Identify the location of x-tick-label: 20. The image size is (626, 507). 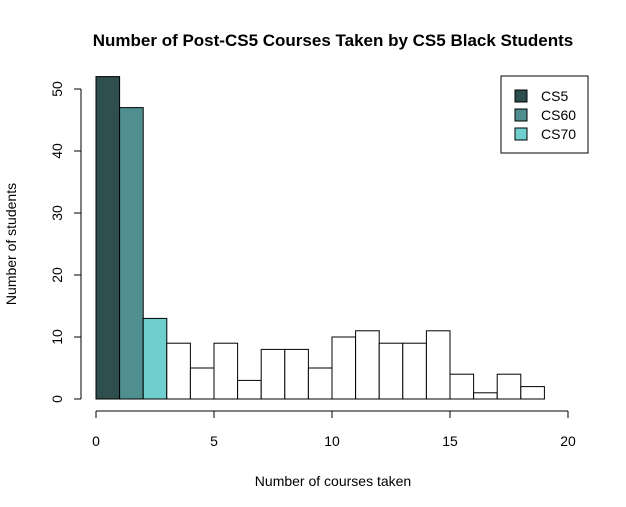
(568, 441).